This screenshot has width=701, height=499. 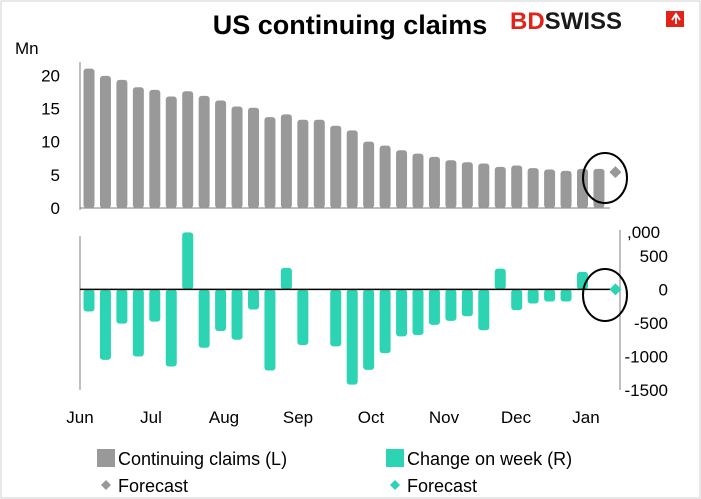 I want to click on bottom-y-tick-label: -1000, so click(x=646, y=356).